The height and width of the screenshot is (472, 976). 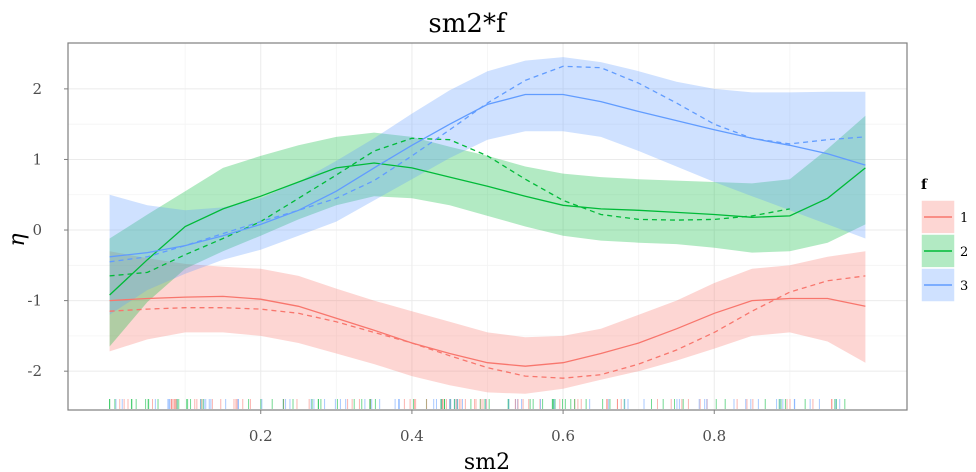 What do you see at coordinates (37, 89) in the screenshot?
I see `y-tick-label: 2` at bounding box center [37, 89].